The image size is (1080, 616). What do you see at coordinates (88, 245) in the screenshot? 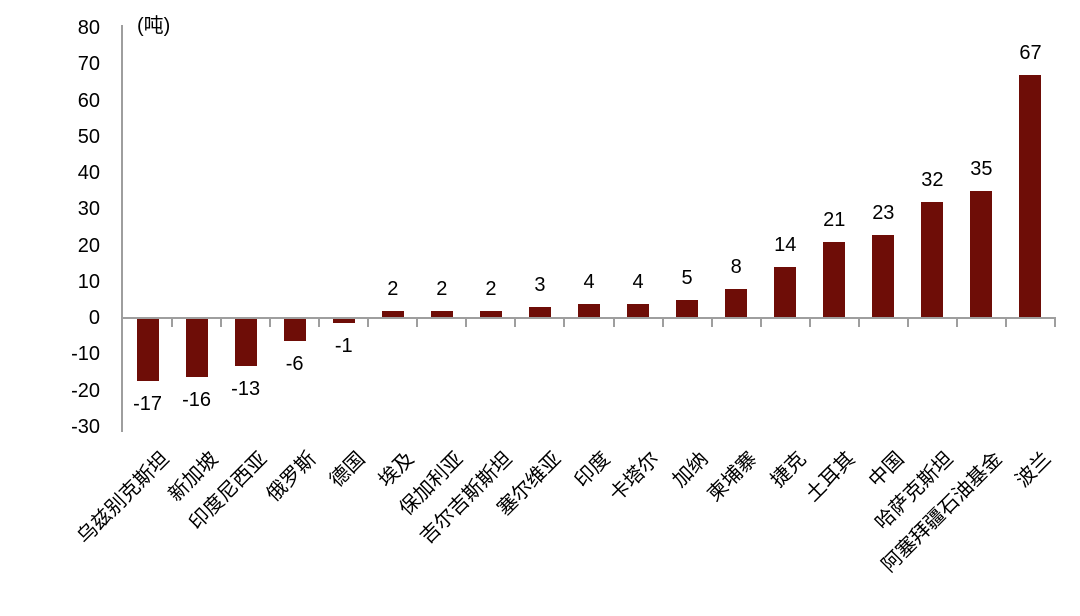
I see `y-tick-label: 20` at bounding box center [88, 245].